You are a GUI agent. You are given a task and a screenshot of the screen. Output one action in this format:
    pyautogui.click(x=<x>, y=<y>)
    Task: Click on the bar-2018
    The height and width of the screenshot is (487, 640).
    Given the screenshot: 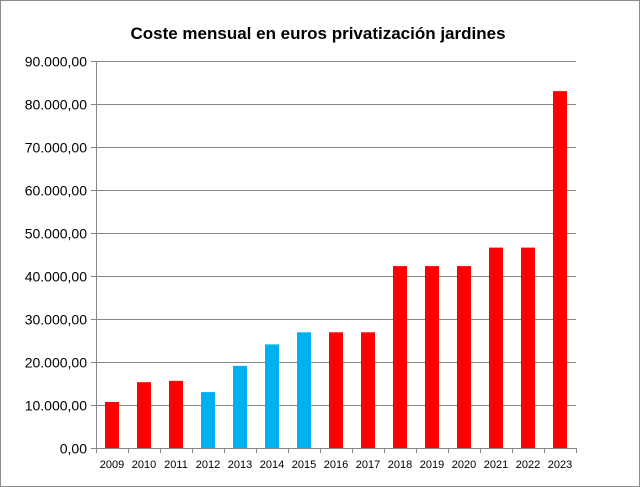 What is the action you would take?
    pyautogui.click(x=400, y=357)
    